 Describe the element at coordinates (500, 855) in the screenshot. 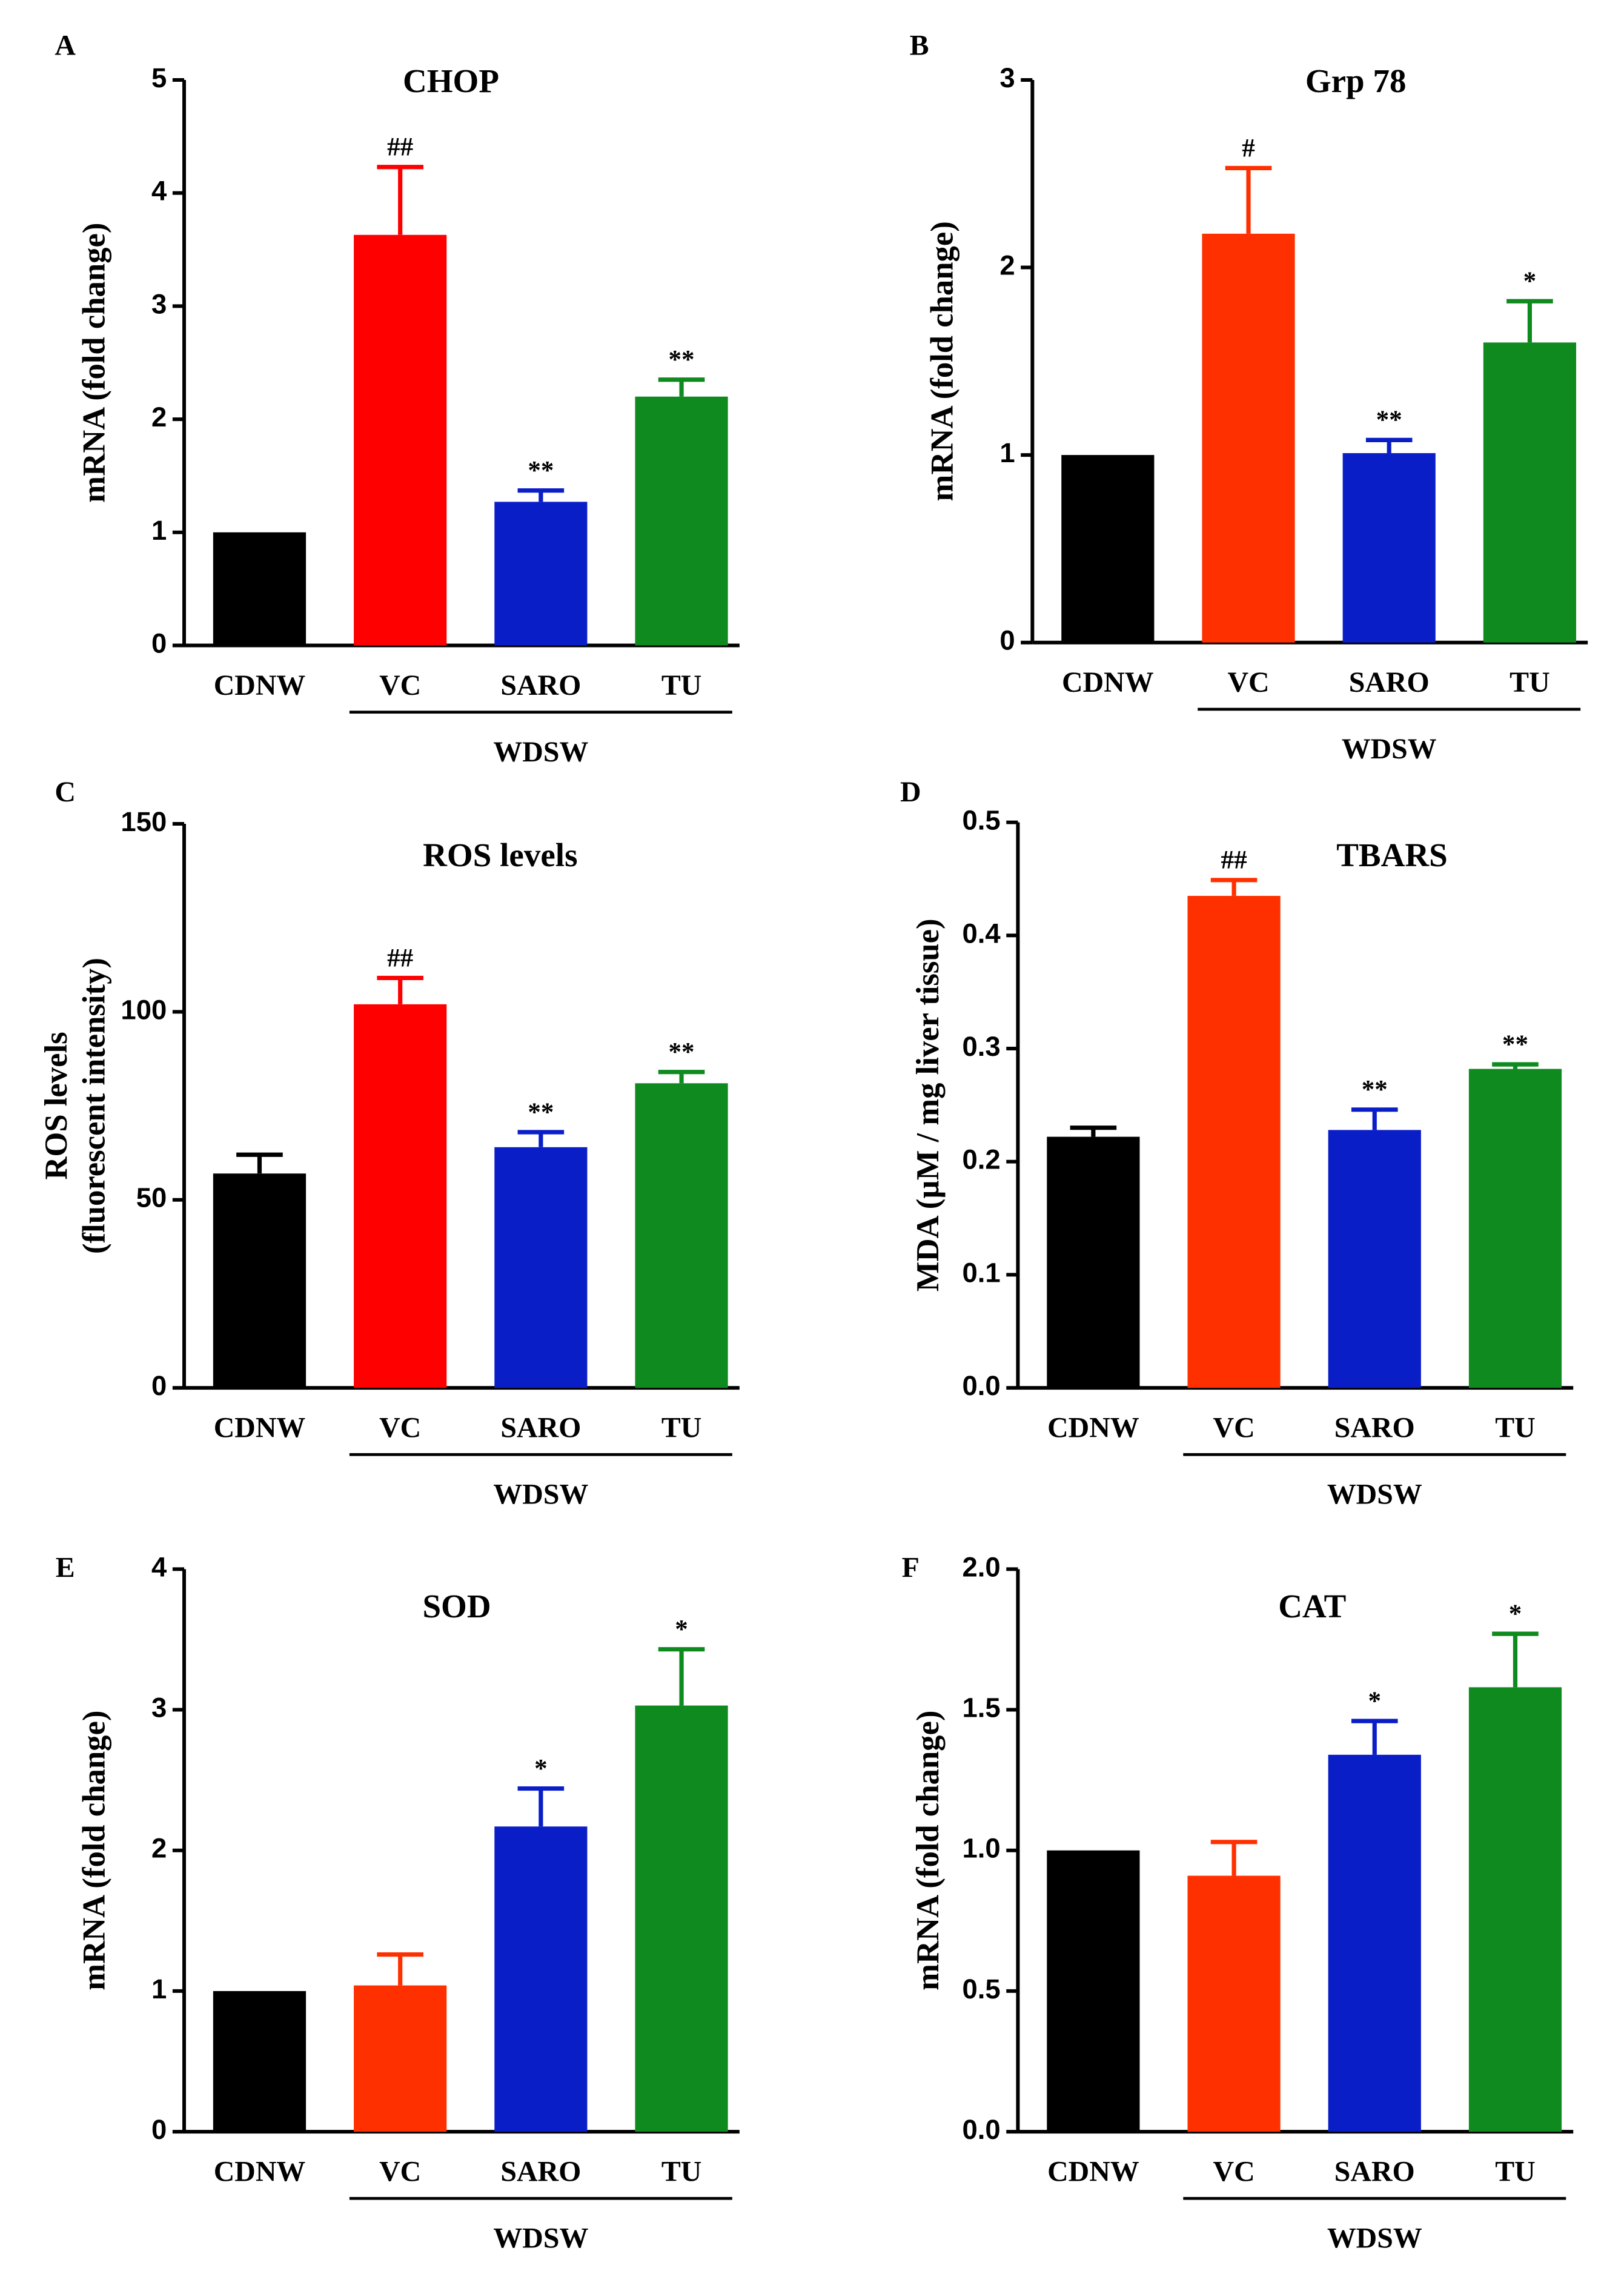

I see `chart-title: ROS levels` at that location.